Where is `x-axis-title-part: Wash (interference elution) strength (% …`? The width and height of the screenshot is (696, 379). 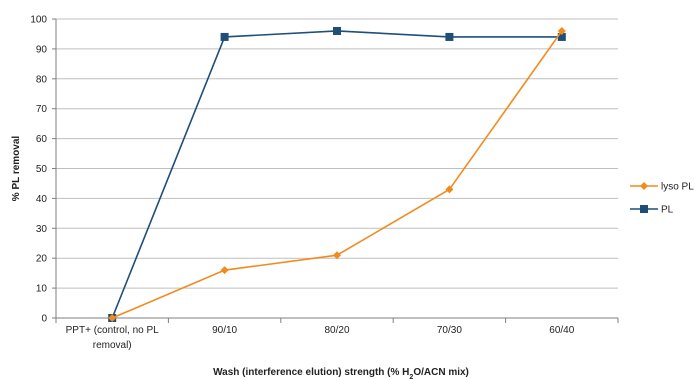 x-axis-title-part: Wash (interference elution) strength (% … is located at coordinates (311, 372).